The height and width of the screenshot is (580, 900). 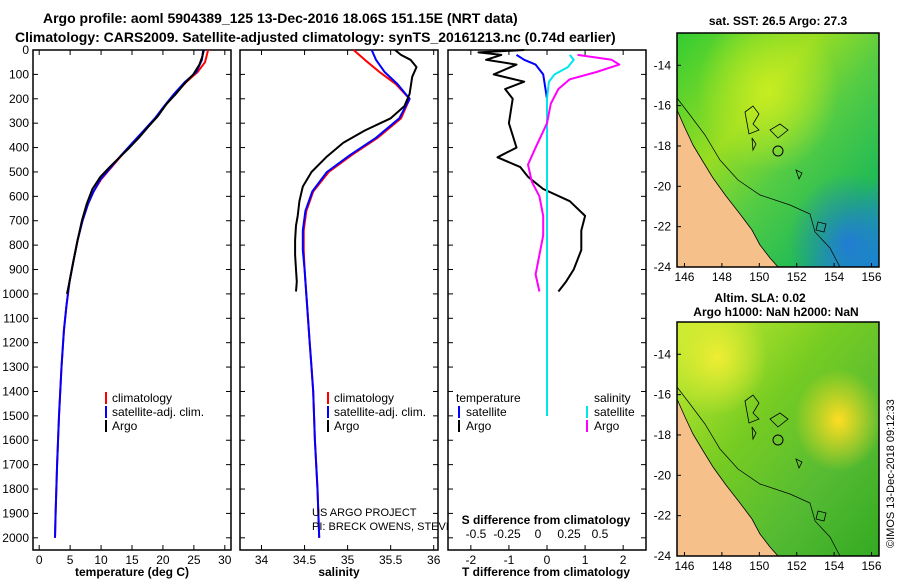 What do you see at coordinates (15, 440) in the screenshot?
I see `y-tick-label: 1600` at bounding box center [15, 440].